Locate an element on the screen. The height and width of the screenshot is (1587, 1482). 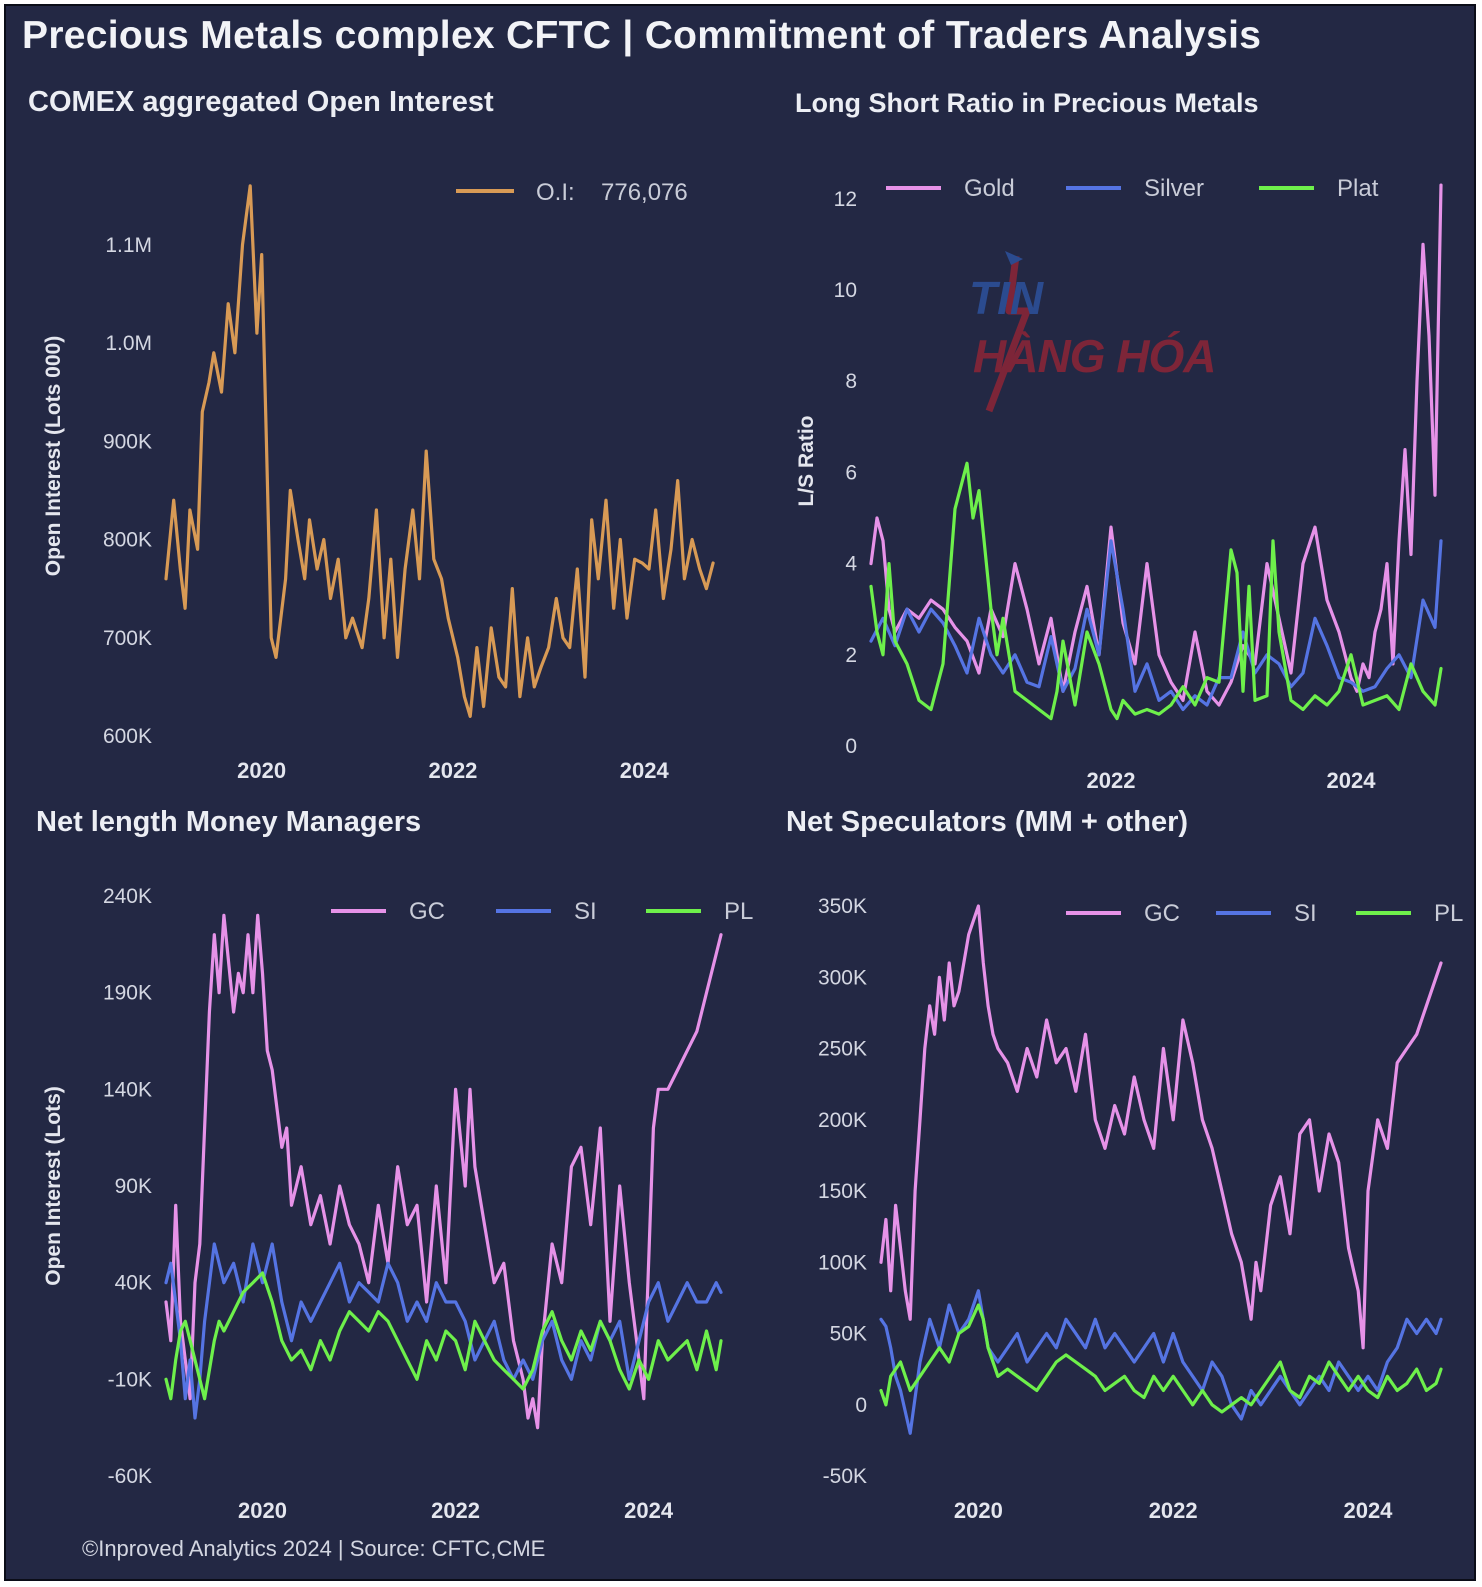
series-line-silver is located at coordinates (1156, 625).